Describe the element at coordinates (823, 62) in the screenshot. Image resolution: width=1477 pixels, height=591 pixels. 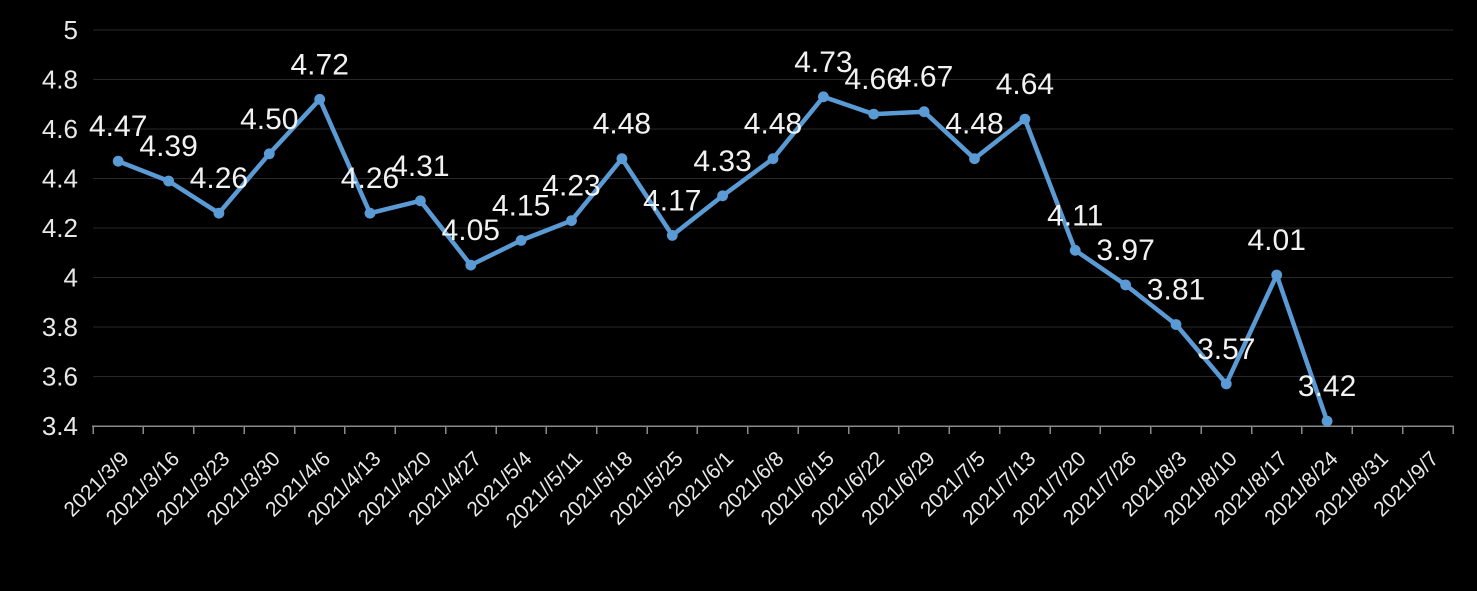
I see `data-label: 4.73` at that location.